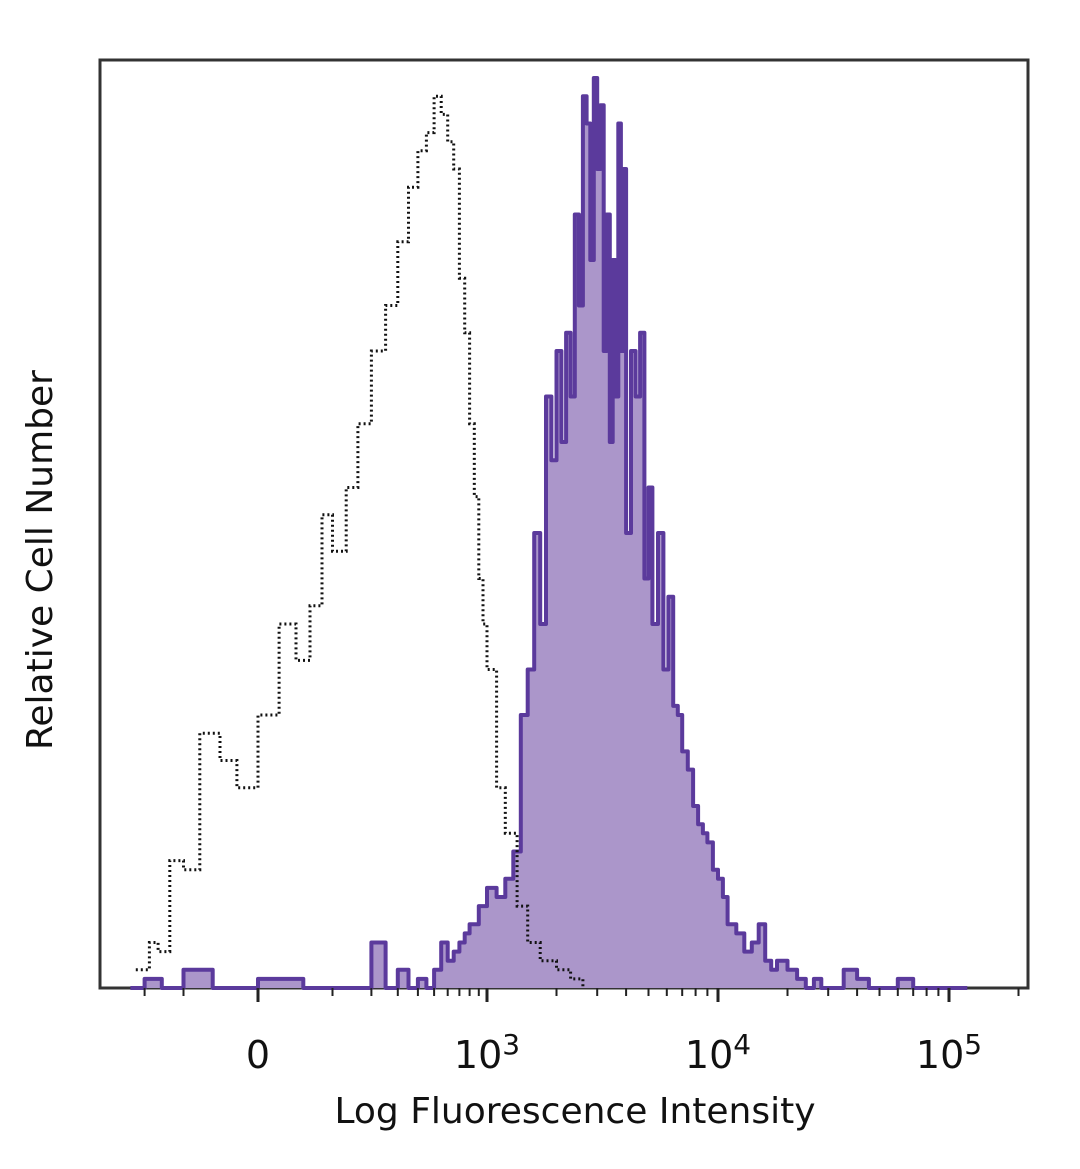  Describe the element at coordinates (718, 1052) in the screenshot. I see `x-tick-label-2: 104` at that location.